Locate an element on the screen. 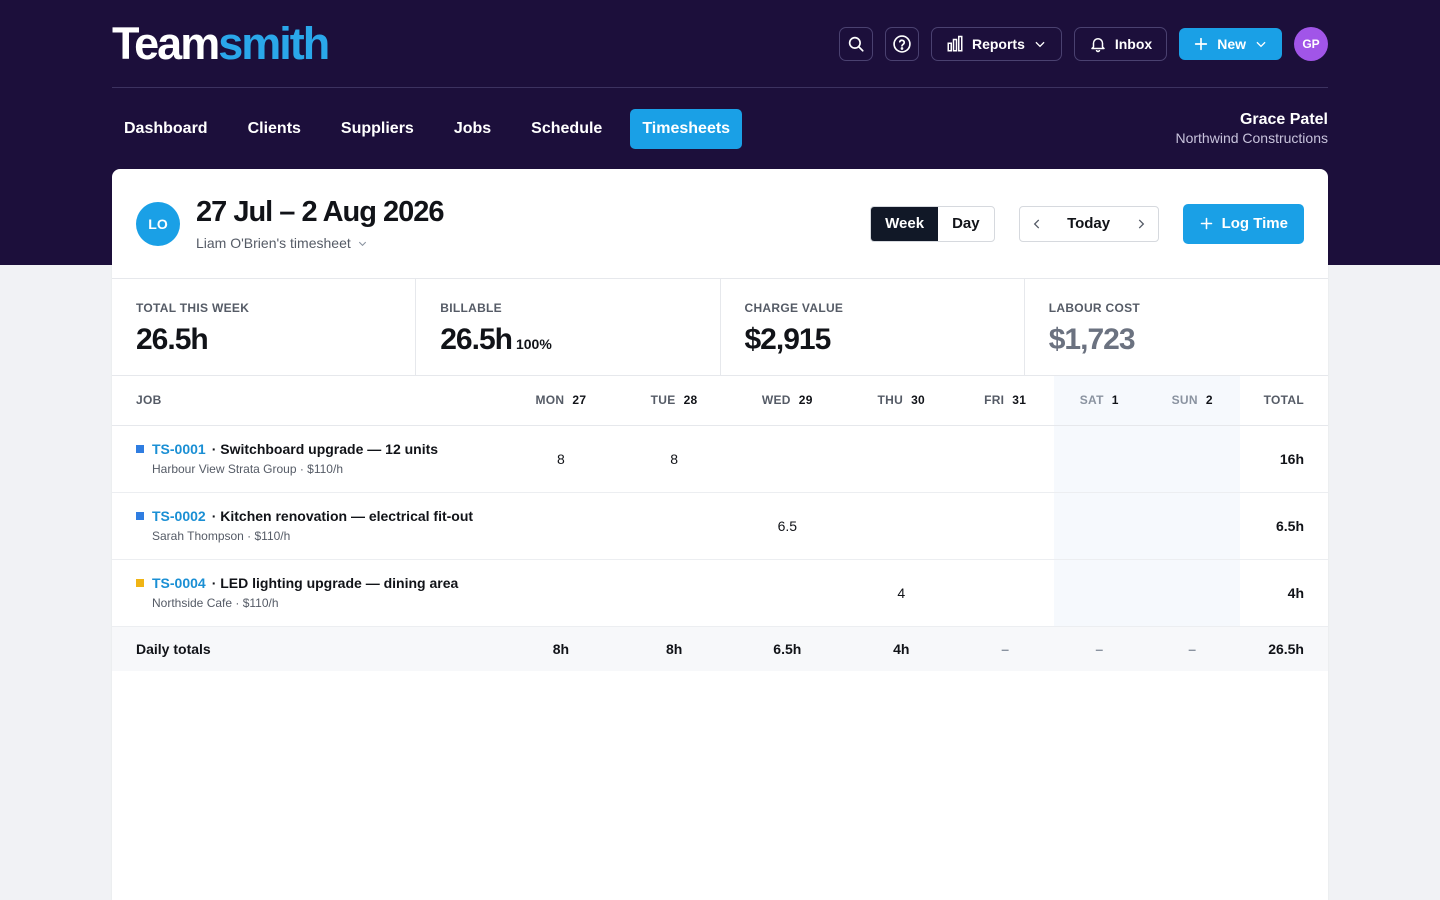  daily-total-cell: 6.5h is located at coordinates (787, 648).